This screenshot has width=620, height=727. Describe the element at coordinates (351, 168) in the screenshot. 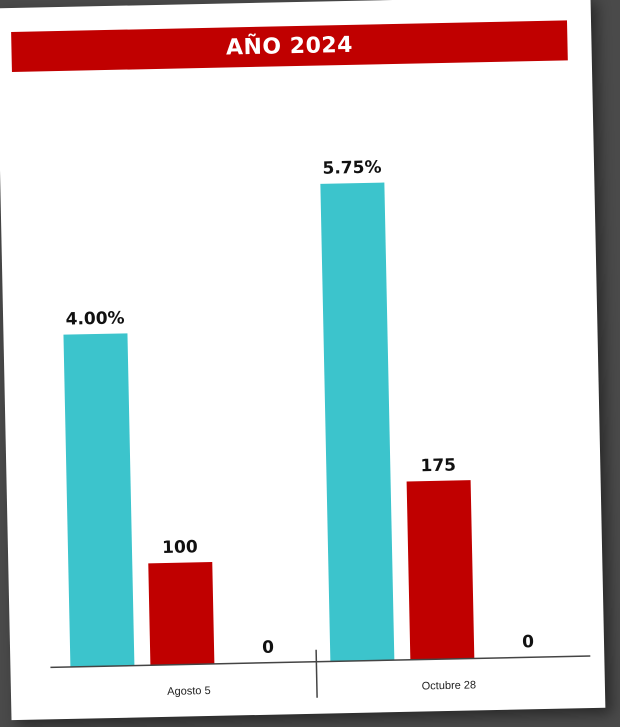

I see `data-label-1-2: 5.75%` at that location.